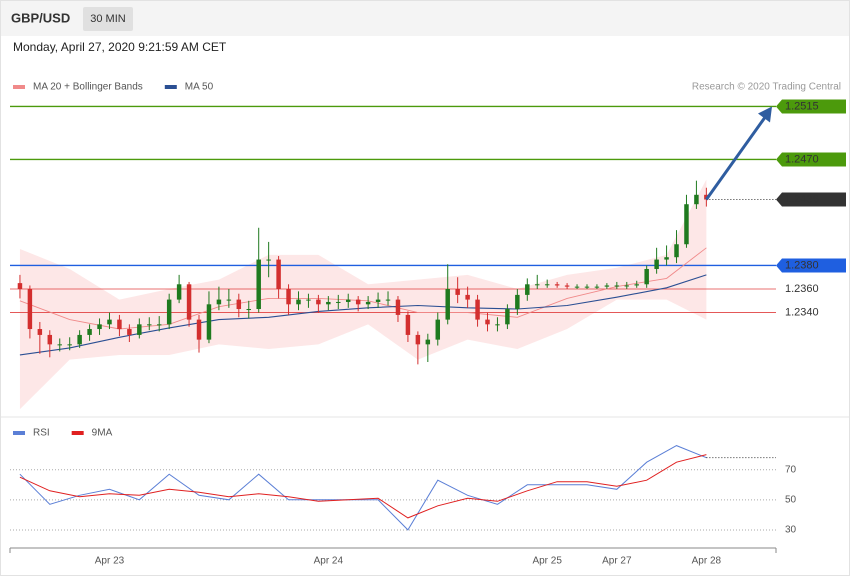  I want to click on level-label: 1.2436, so click(802, 199).